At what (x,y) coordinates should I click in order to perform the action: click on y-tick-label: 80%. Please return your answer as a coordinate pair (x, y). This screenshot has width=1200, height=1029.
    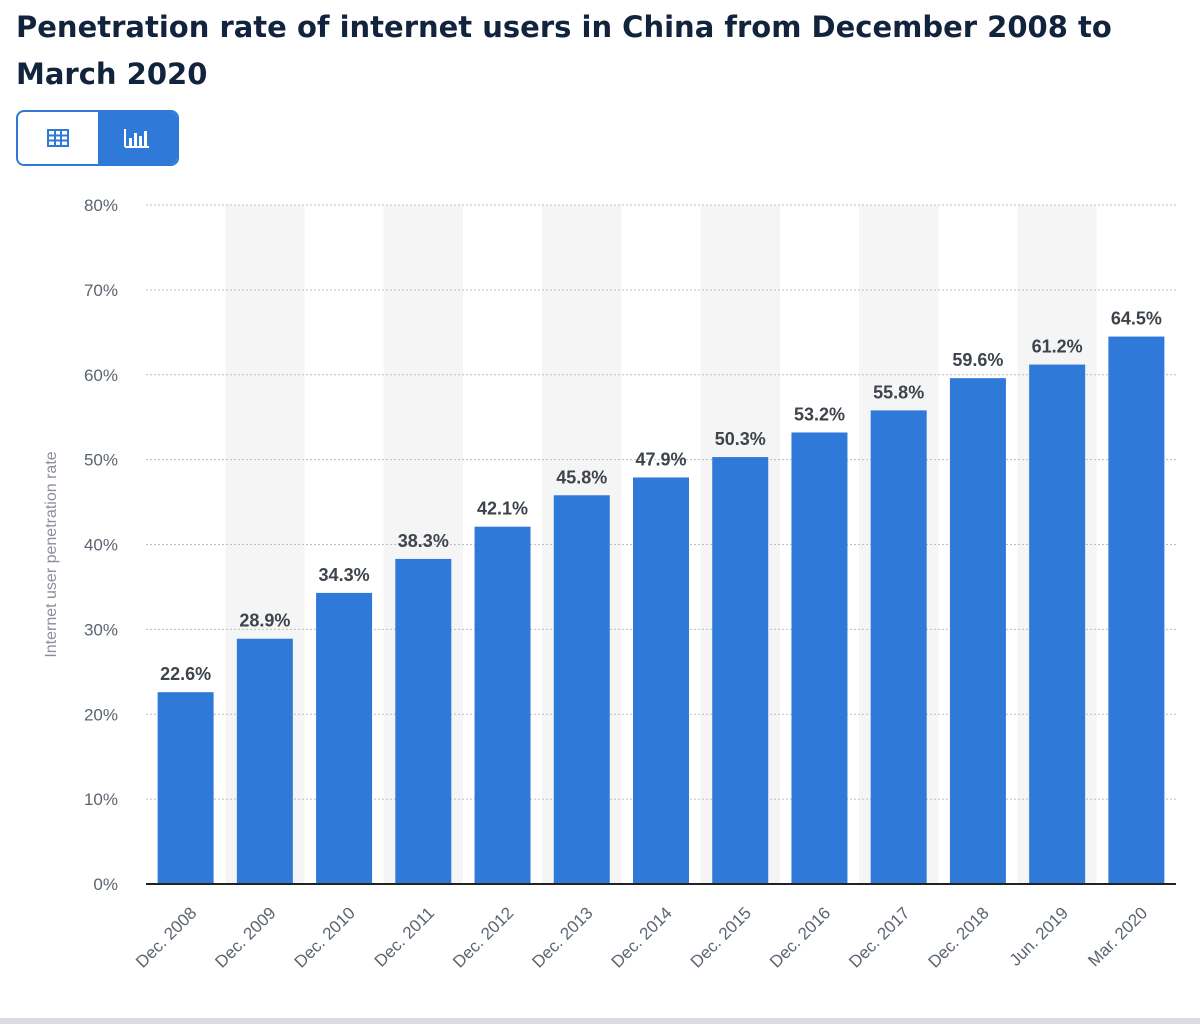
    Looking at the image, I should click on (101, 205).